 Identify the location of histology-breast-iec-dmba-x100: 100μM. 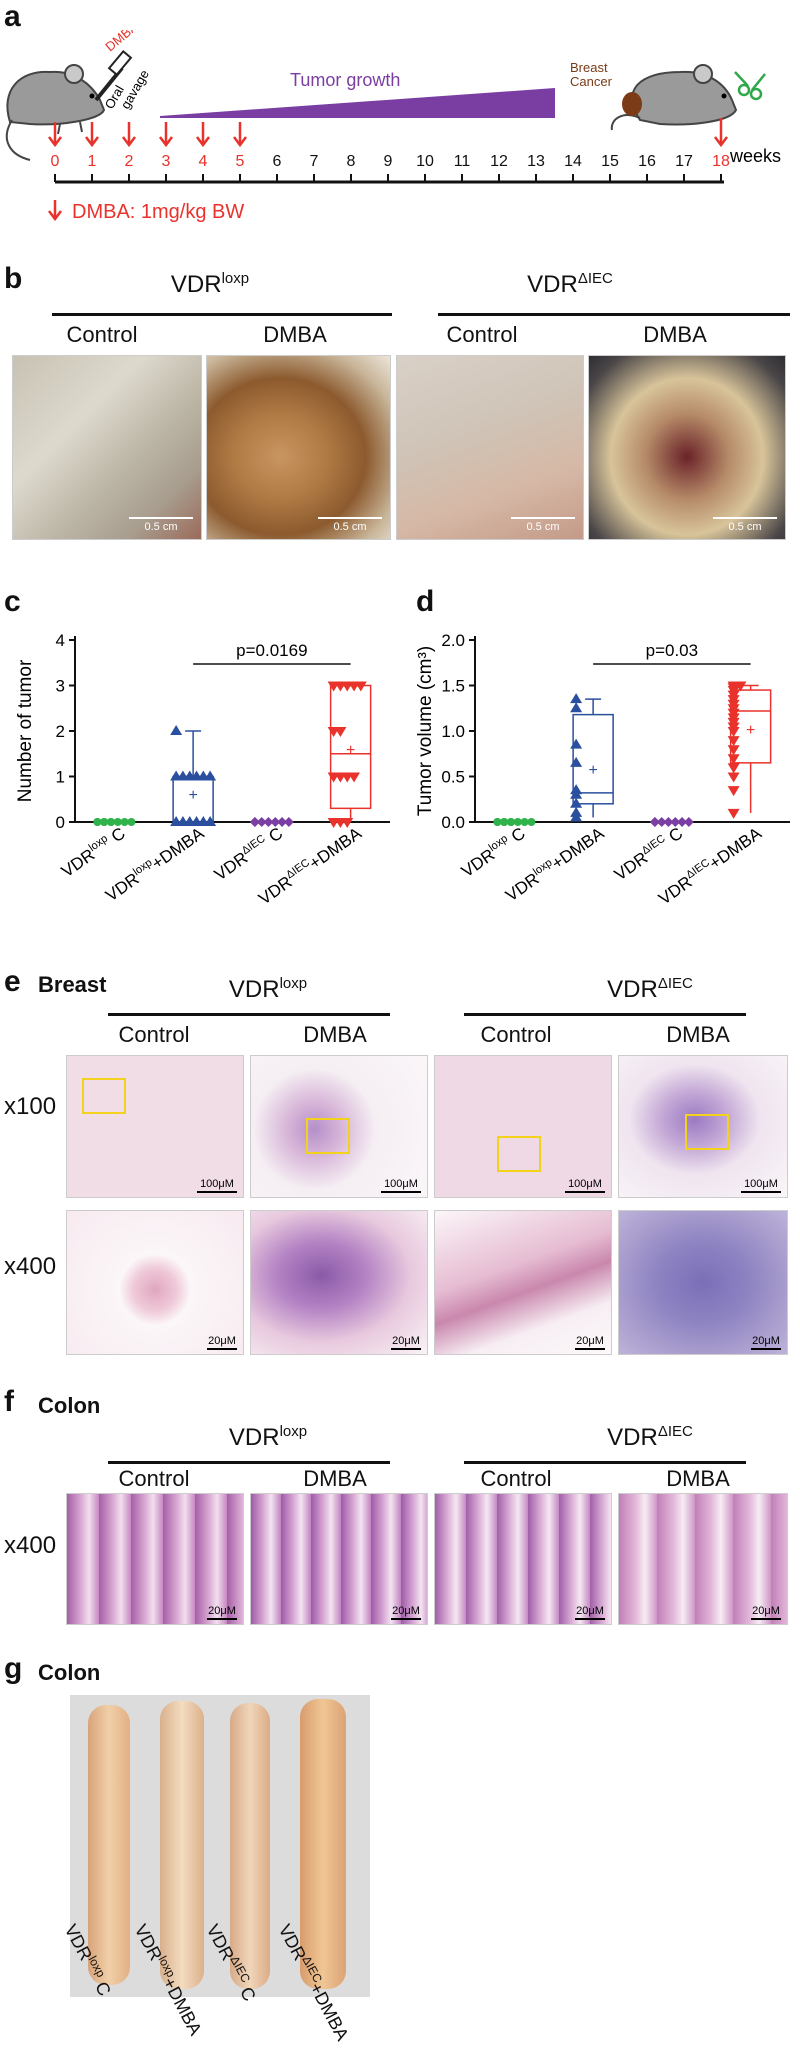
(703, 1126).